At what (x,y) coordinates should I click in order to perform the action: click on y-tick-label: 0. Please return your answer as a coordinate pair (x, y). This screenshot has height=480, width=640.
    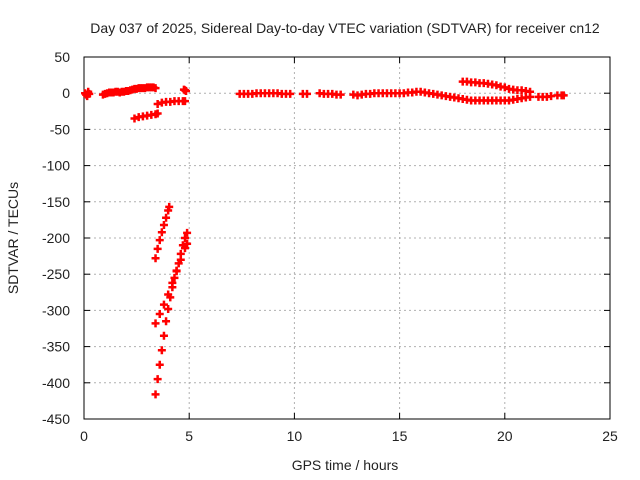
    Looking at the image, I should click on (66, 93).